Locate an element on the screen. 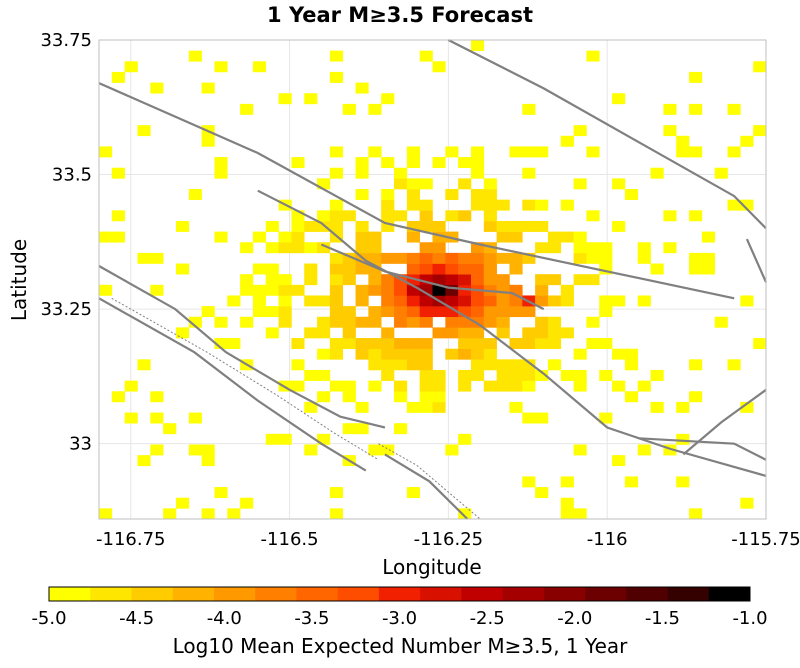 Image resolution: width=800 pixels, height=668 pixels. x-tick-label: -116 is located at coordinates (607, 539).